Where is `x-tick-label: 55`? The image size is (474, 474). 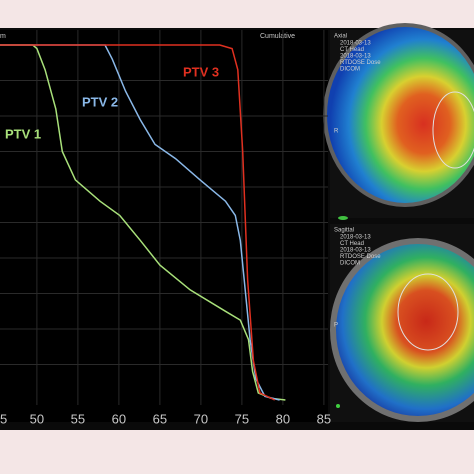 x-tick-label: 55 is located at coordinates (78, 418).